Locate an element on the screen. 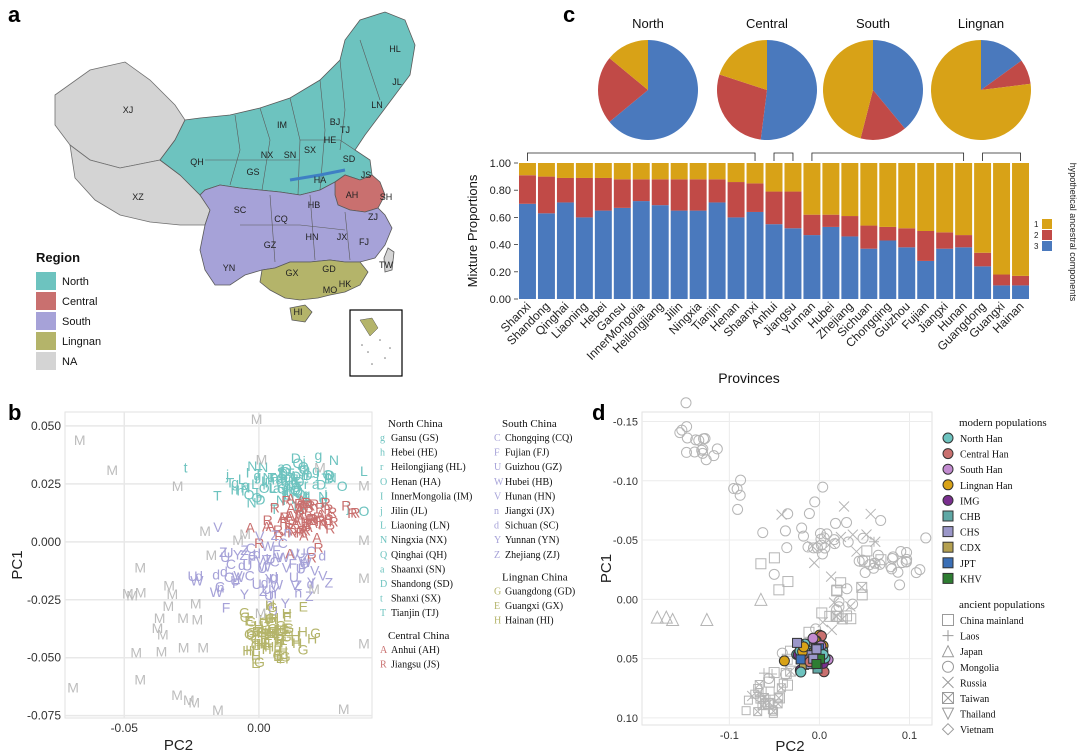 This screenshot has height=752, width=1080. x-tick-label: 0.00 is located at coordinates (259, 728).